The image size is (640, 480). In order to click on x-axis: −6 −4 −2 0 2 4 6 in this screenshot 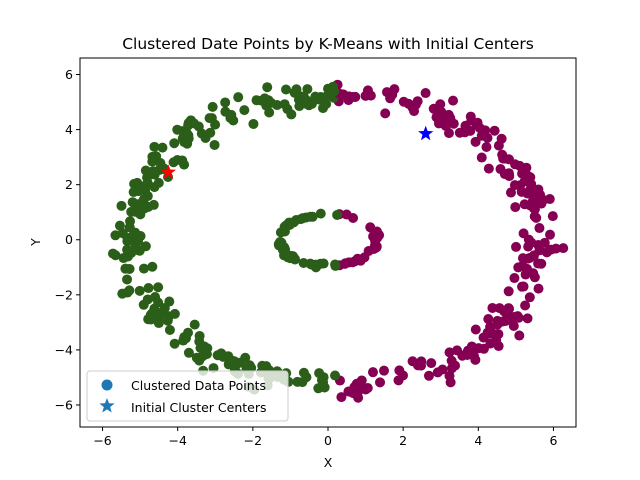, I will do `click(325, 437)`.